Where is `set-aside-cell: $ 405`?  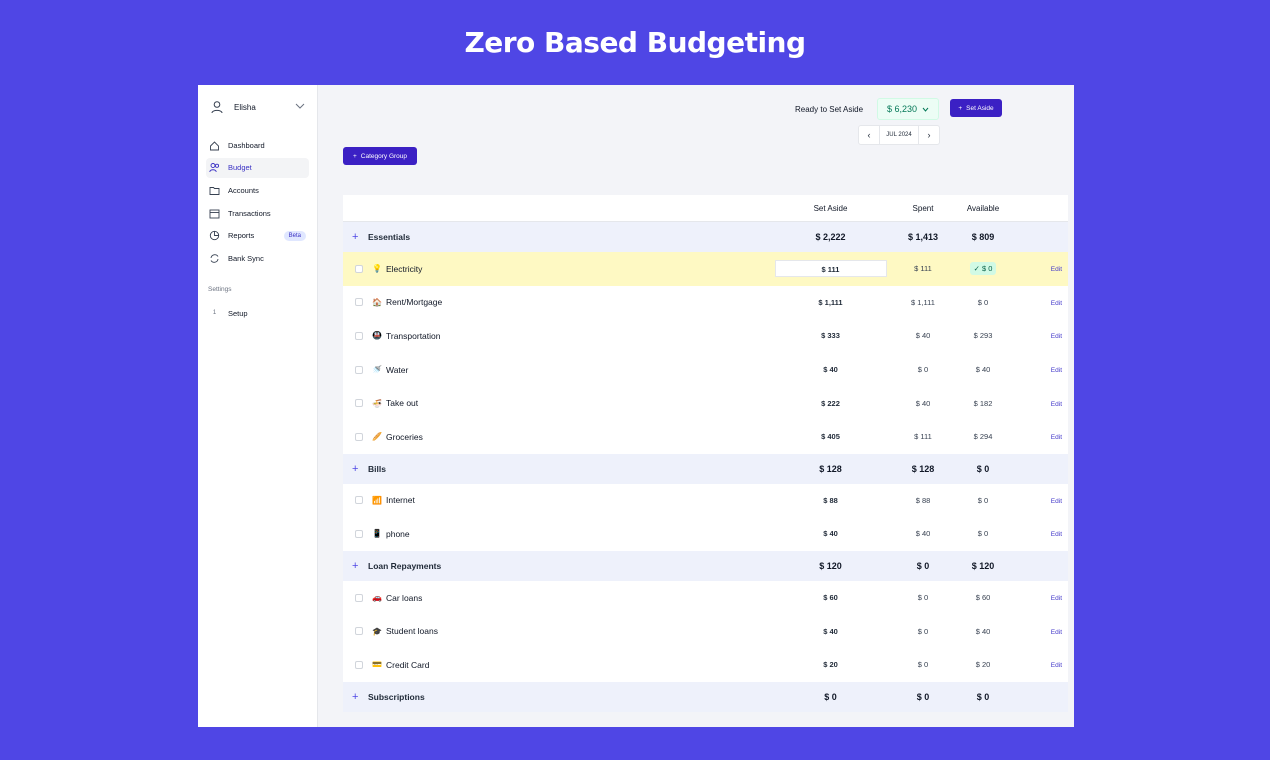
set-aside-cell: $ 405 is located at coordinates (830, 436).